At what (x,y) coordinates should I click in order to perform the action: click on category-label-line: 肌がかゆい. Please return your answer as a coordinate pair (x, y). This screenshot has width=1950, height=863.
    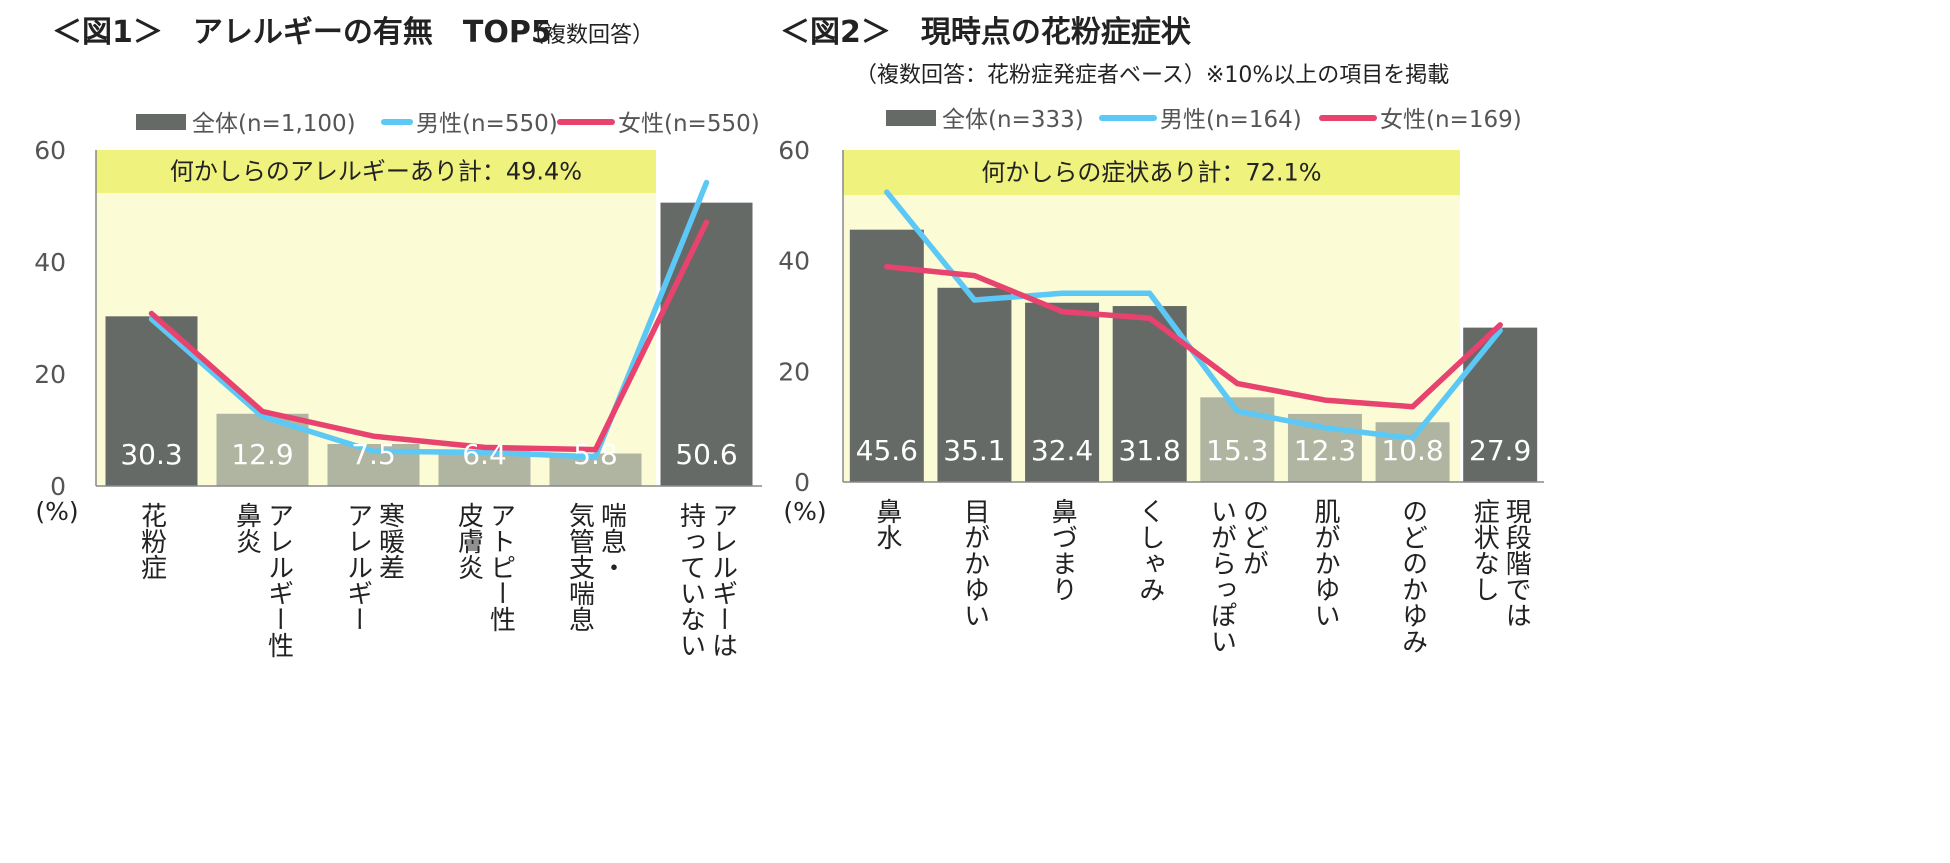
    Looking at the image, I should click on (1325, 563).